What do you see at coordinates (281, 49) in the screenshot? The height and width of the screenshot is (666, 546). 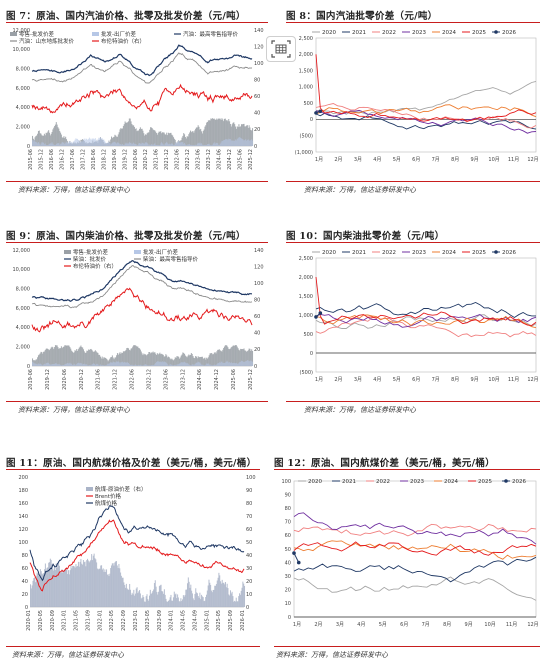 I see `screenshot-tool-icon` at bounding box center [281, 49].